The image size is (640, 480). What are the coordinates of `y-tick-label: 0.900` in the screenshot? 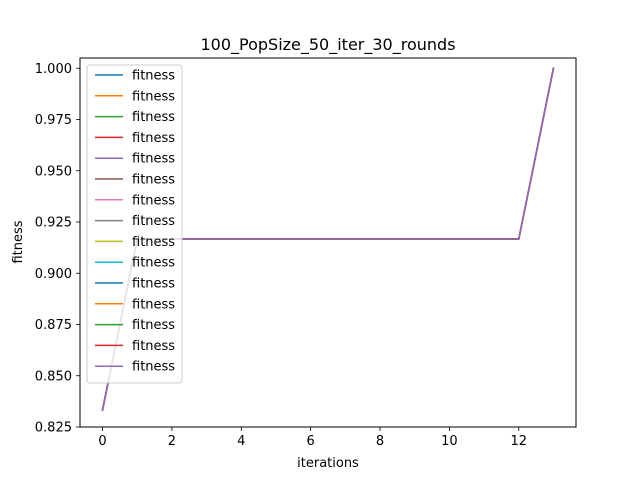 It's located at (53, 274).